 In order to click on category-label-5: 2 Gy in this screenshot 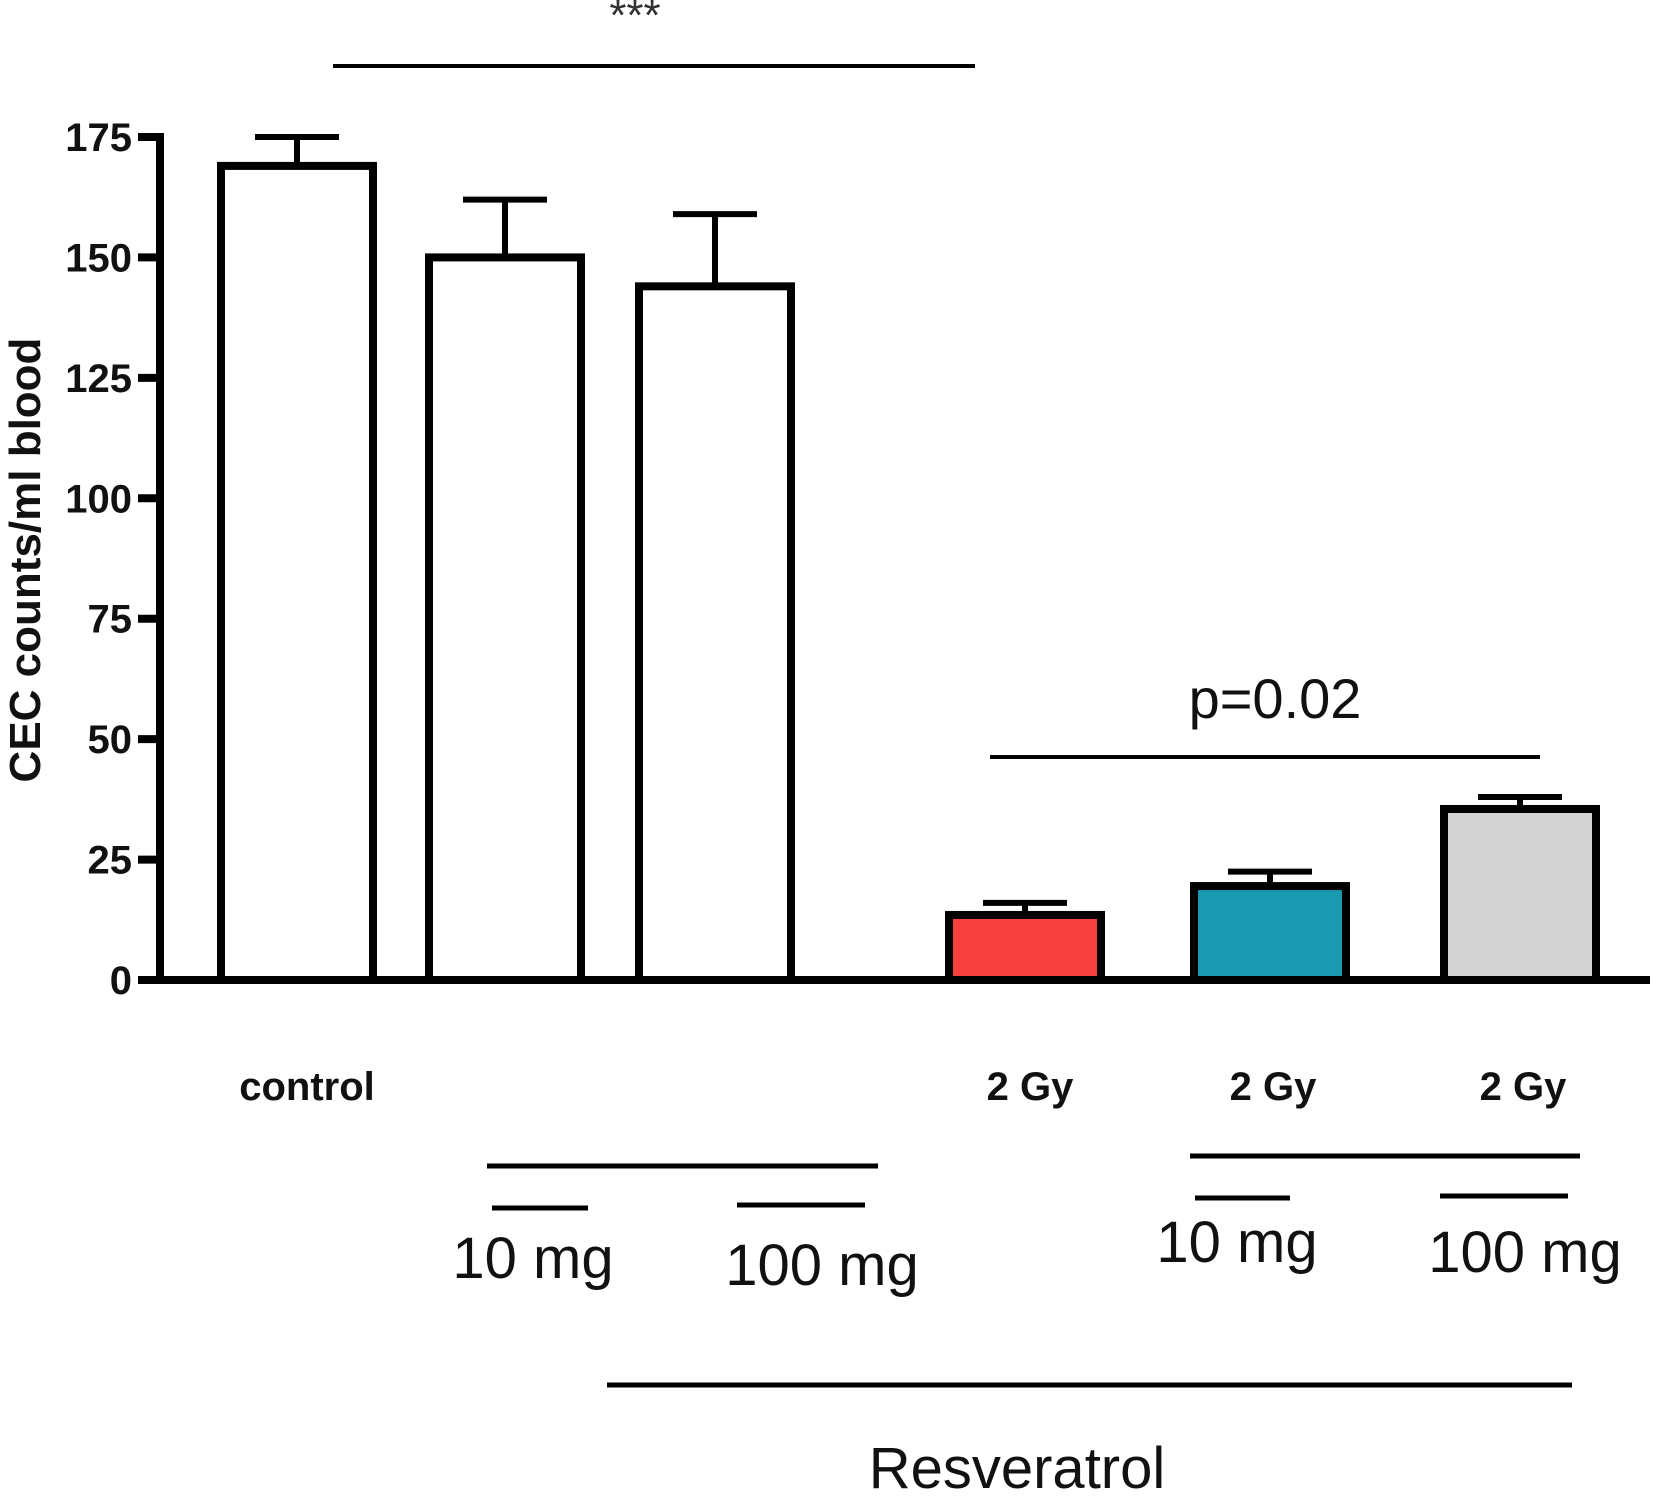, I will do `click(1273, 1087)`.